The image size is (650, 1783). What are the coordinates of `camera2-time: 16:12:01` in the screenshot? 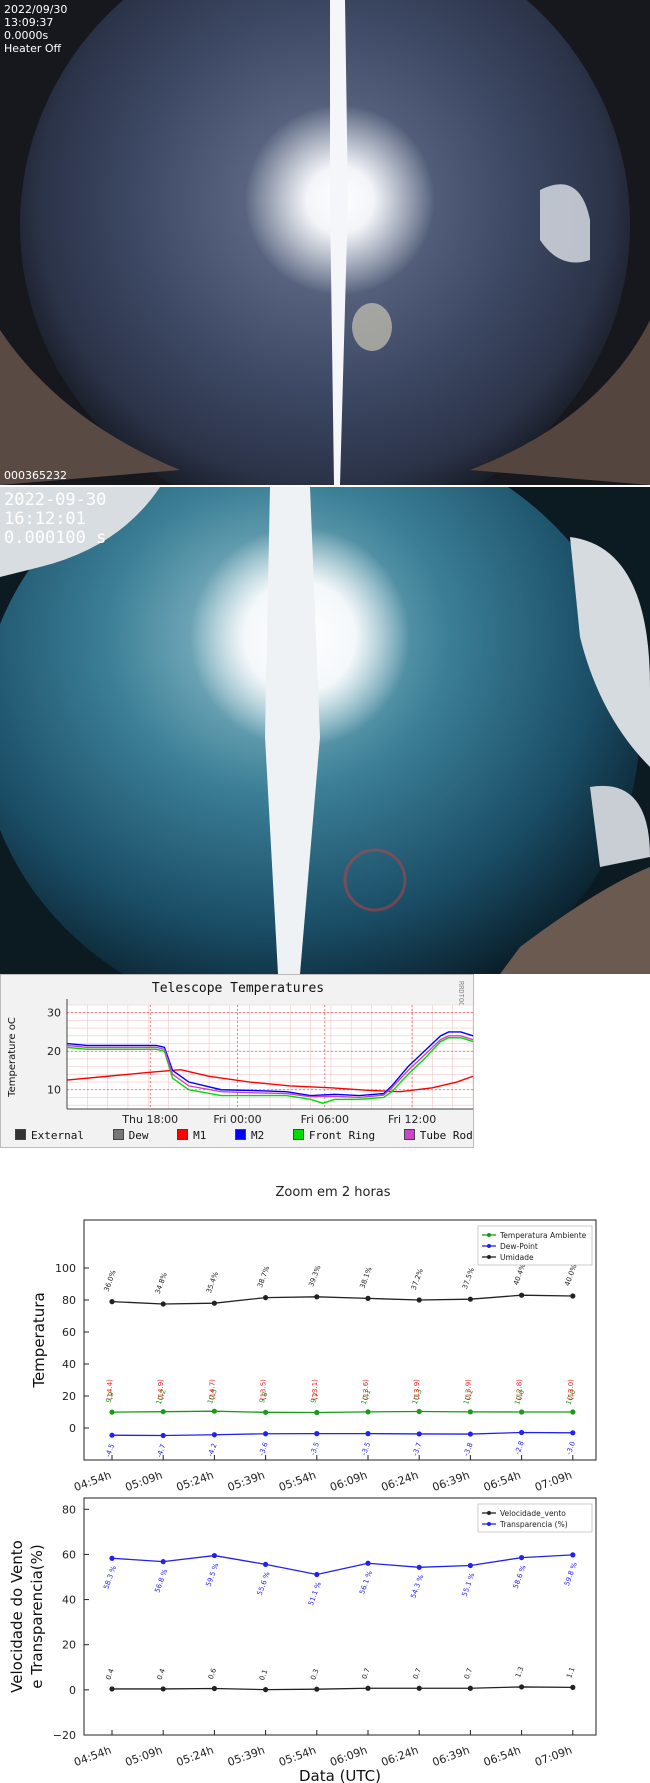 It's located at (45, 519).